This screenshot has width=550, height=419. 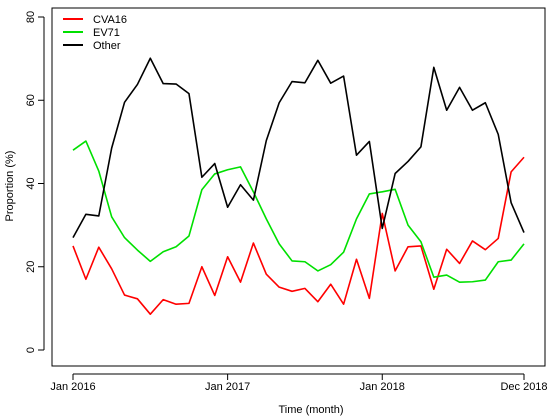 I want to click on legend-label: Other, so click(x=107, y=46).